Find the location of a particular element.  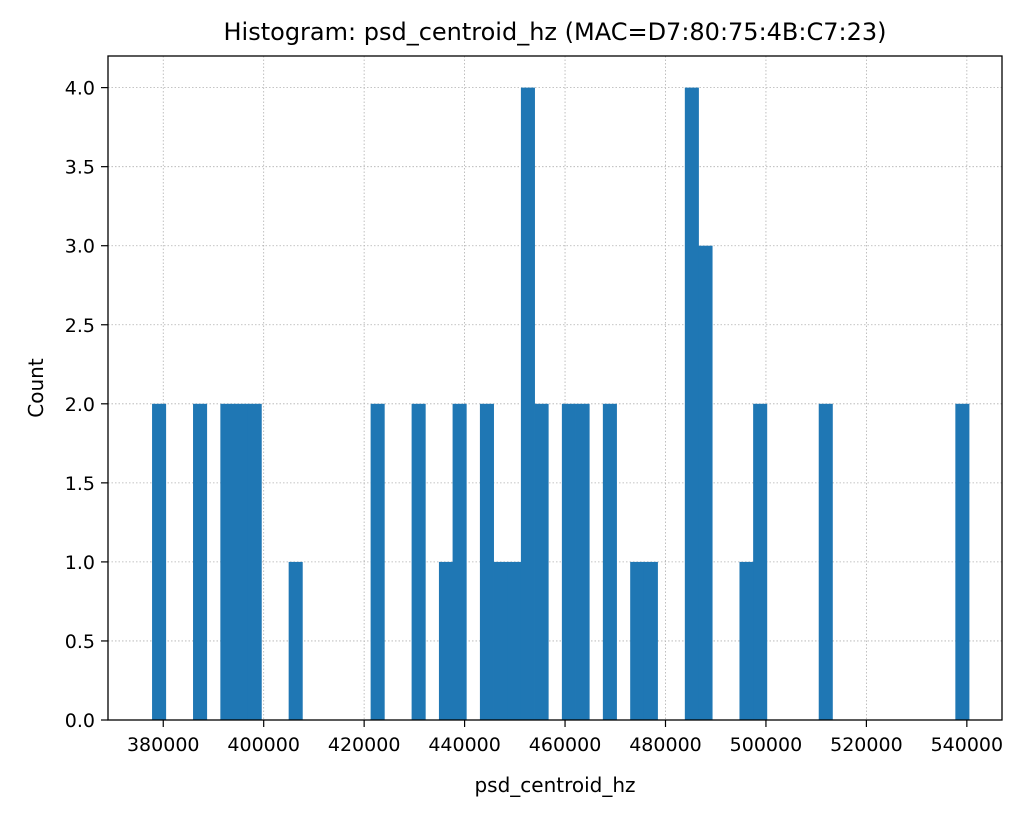

x-tick-label: 400000 is located at coordinates (263, 745).